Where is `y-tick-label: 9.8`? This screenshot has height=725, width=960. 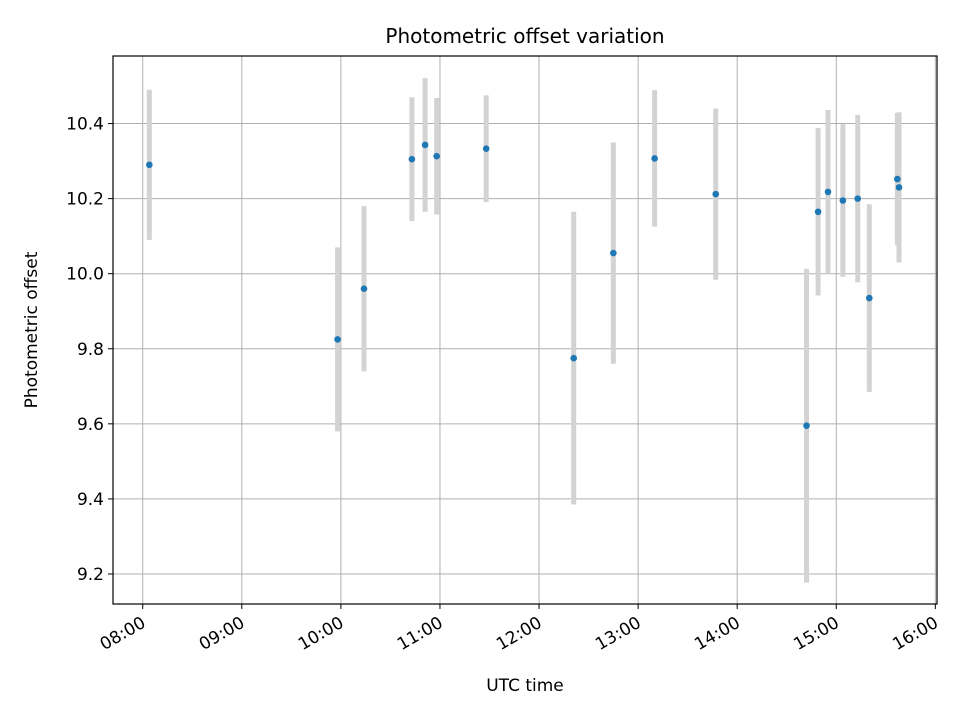
y-tick-label: 9.8 is located at coordinates (90, 350).